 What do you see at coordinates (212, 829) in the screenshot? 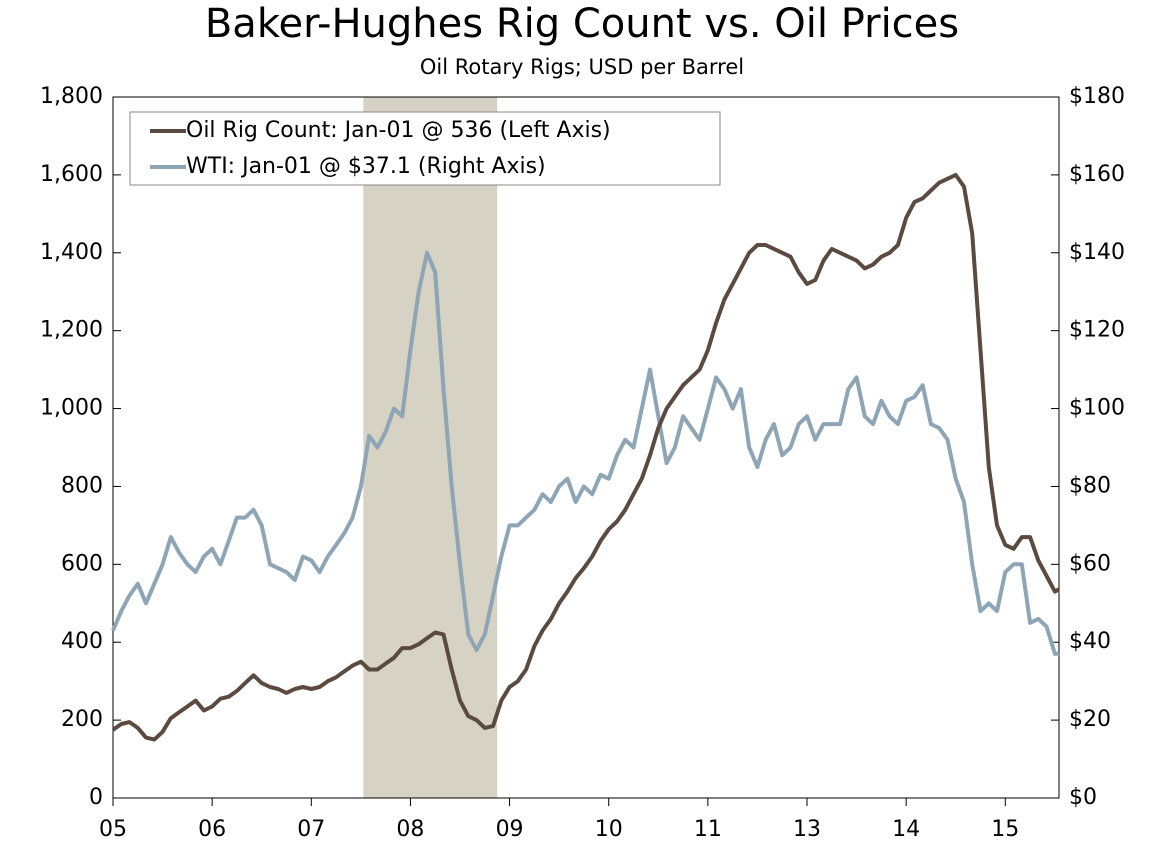
I see `x-tick-label: 06` at bounding box center [212, 829].